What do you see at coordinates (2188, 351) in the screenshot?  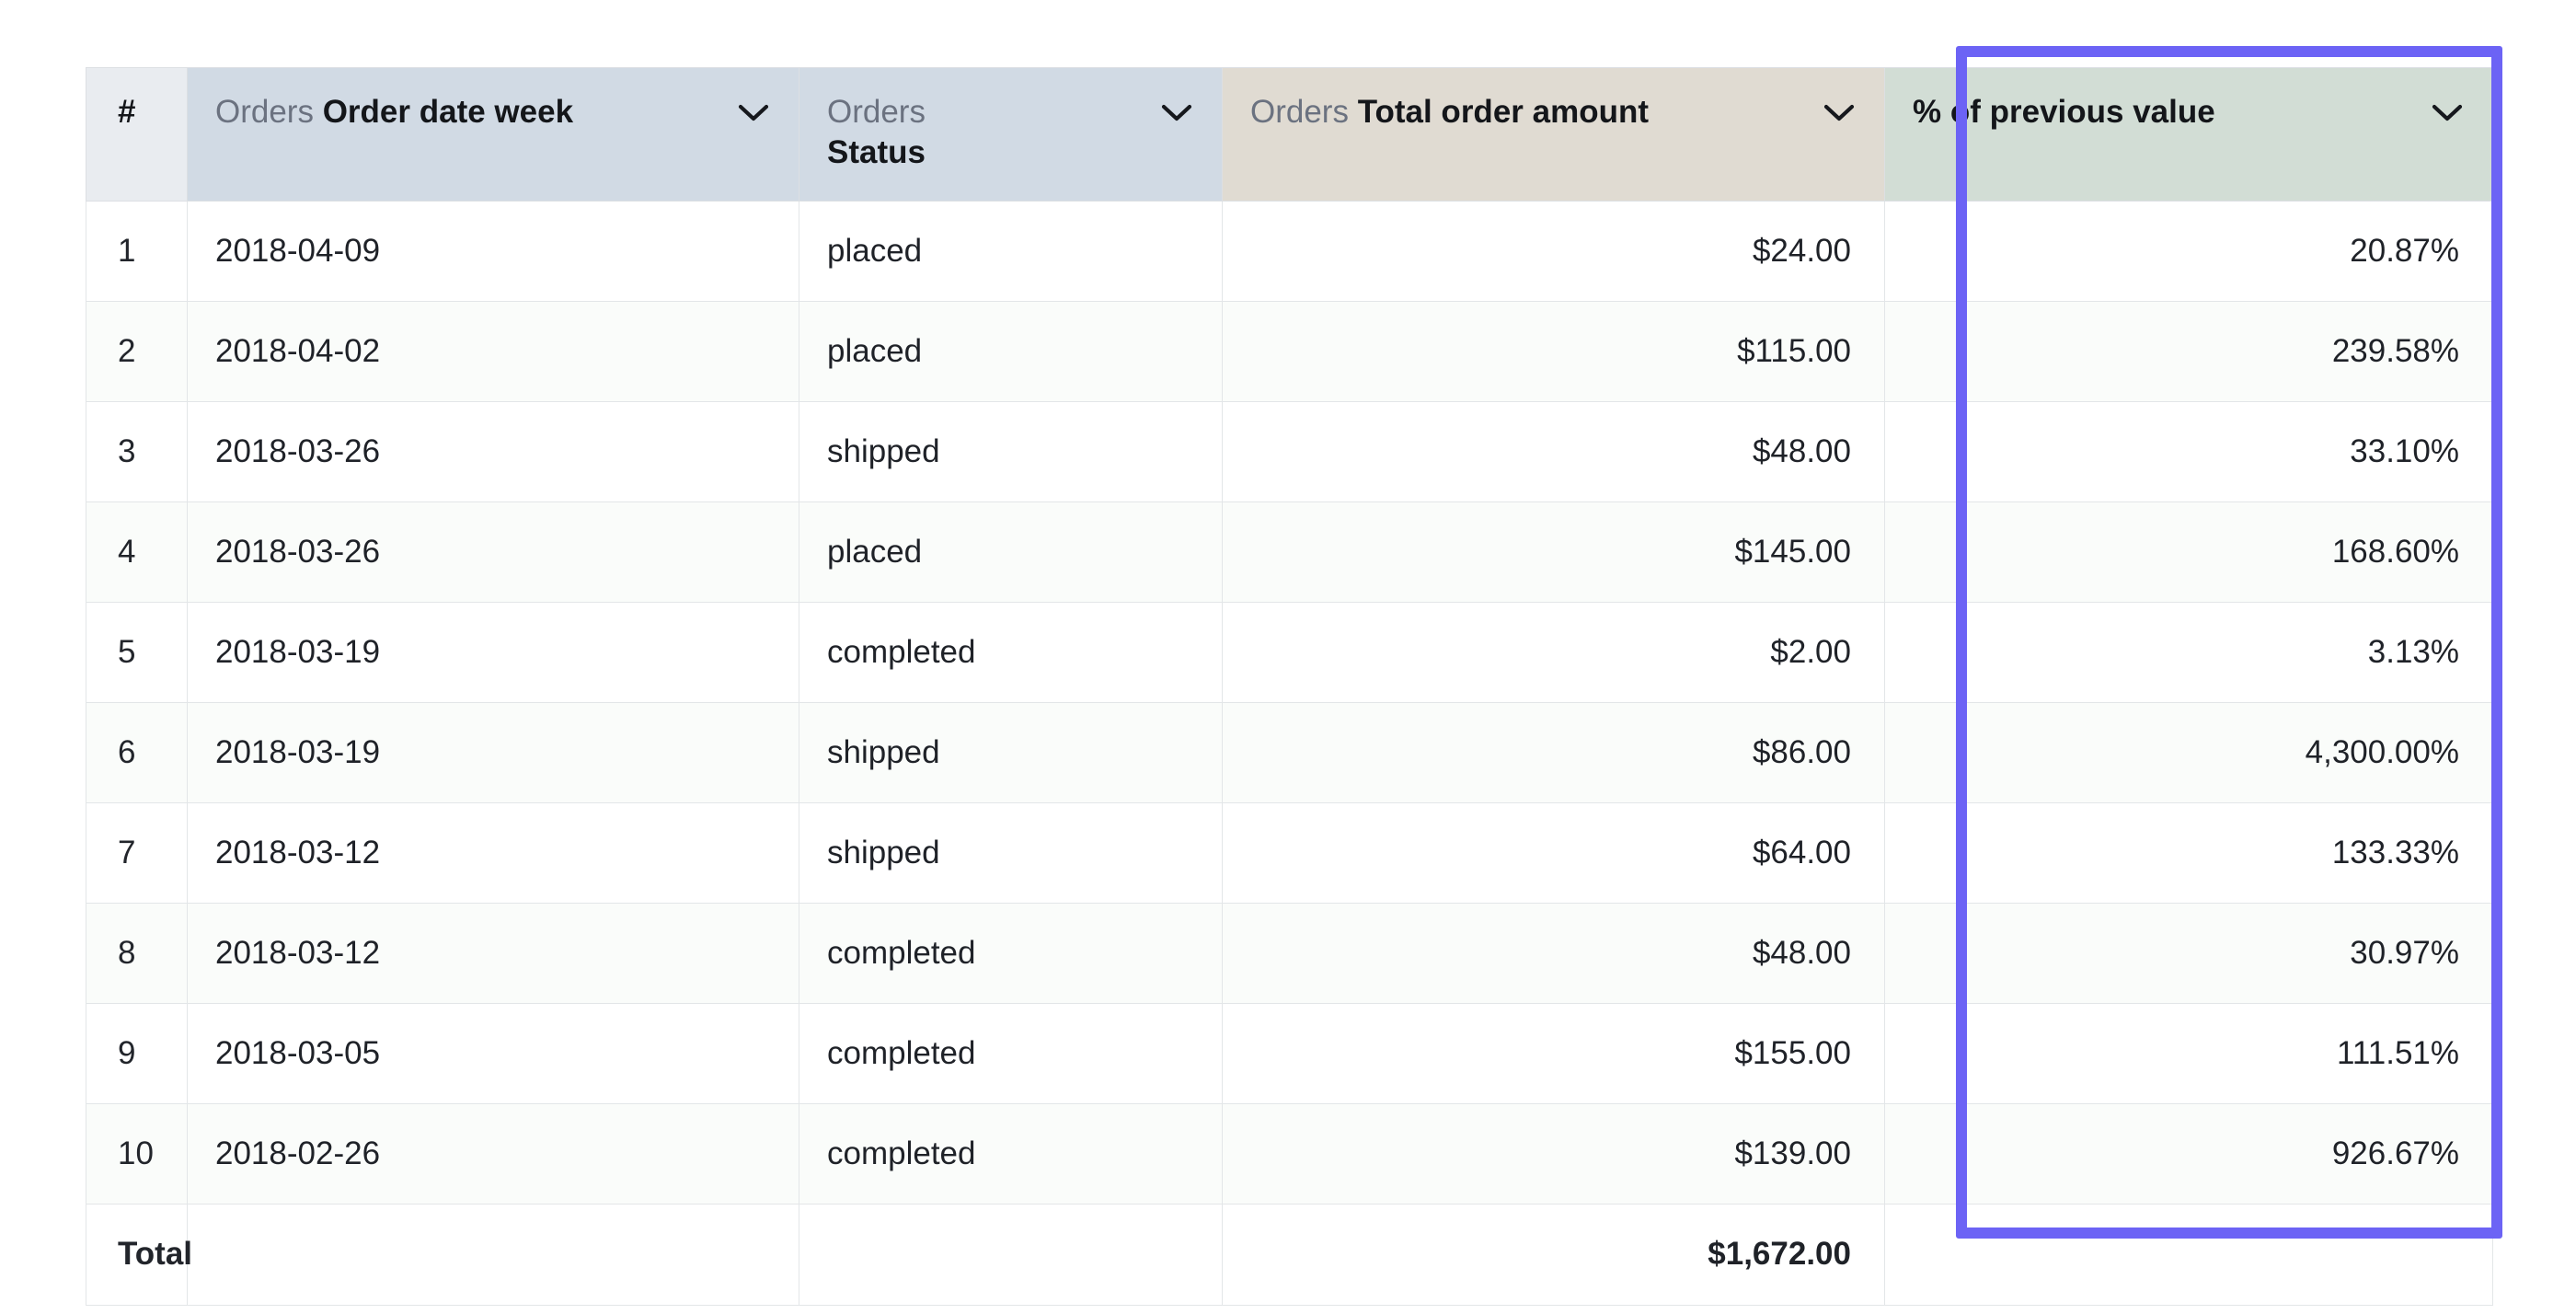 I see `cell-pct: 239.58%` at bounding box center [2188, 351].